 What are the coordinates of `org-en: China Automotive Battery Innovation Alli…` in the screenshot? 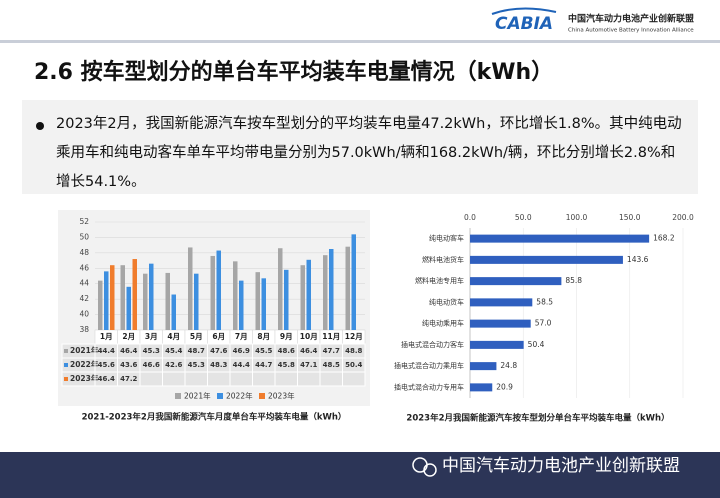 It's located at (631, 31).